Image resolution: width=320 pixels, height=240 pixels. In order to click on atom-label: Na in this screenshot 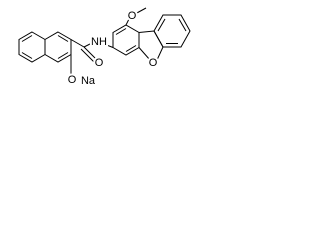, I will do `click(88, 81)`.